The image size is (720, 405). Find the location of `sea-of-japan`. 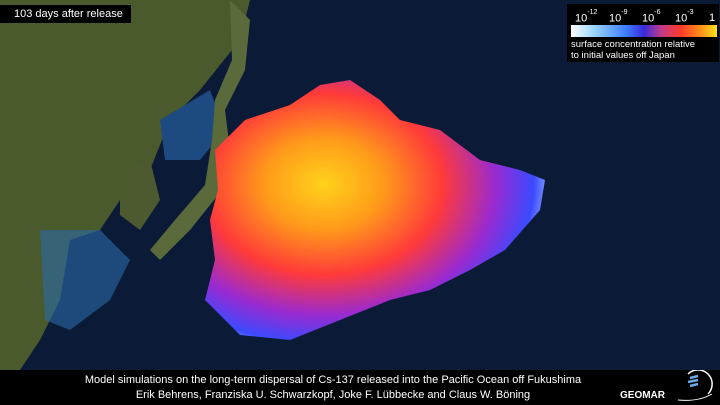

sea-of-japan is located at coordinates (192, 125).